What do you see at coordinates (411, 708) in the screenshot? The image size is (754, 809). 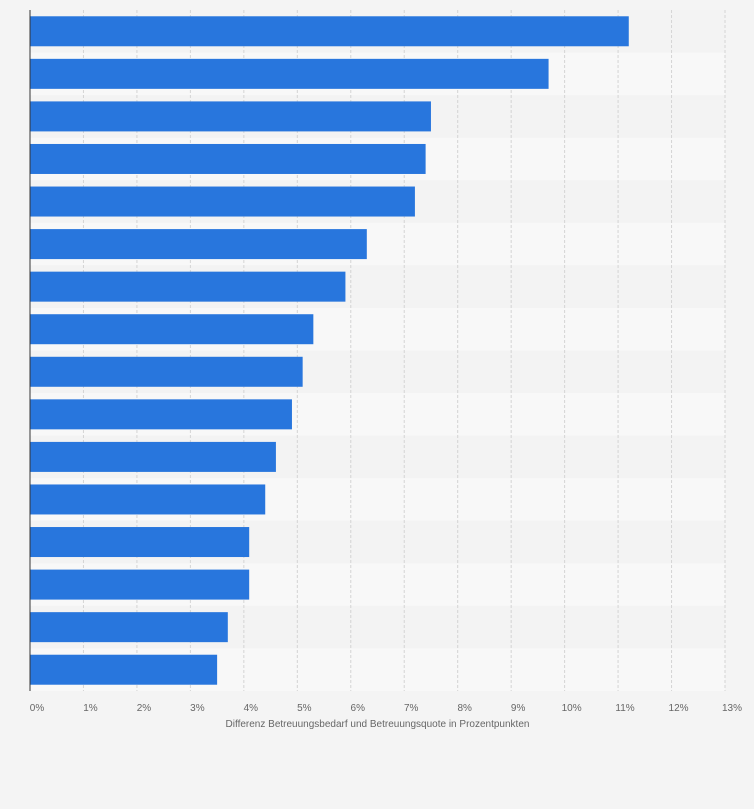 I see `x-tick-label: 7%` at bounding box center [411, 708].